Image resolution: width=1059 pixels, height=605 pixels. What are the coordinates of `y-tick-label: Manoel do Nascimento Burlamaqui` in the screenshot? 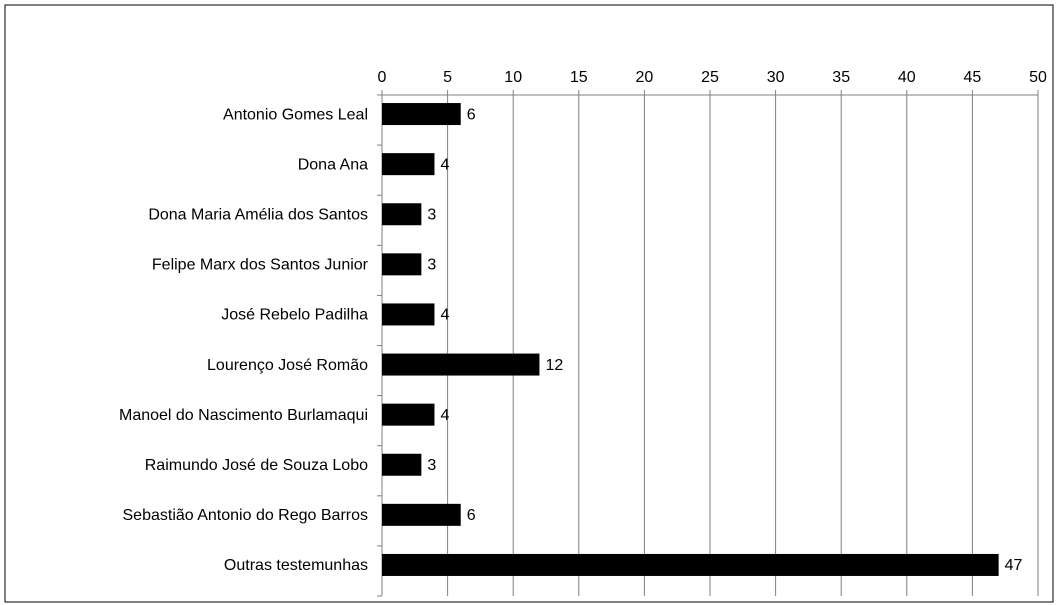 It's located at (243, 415).